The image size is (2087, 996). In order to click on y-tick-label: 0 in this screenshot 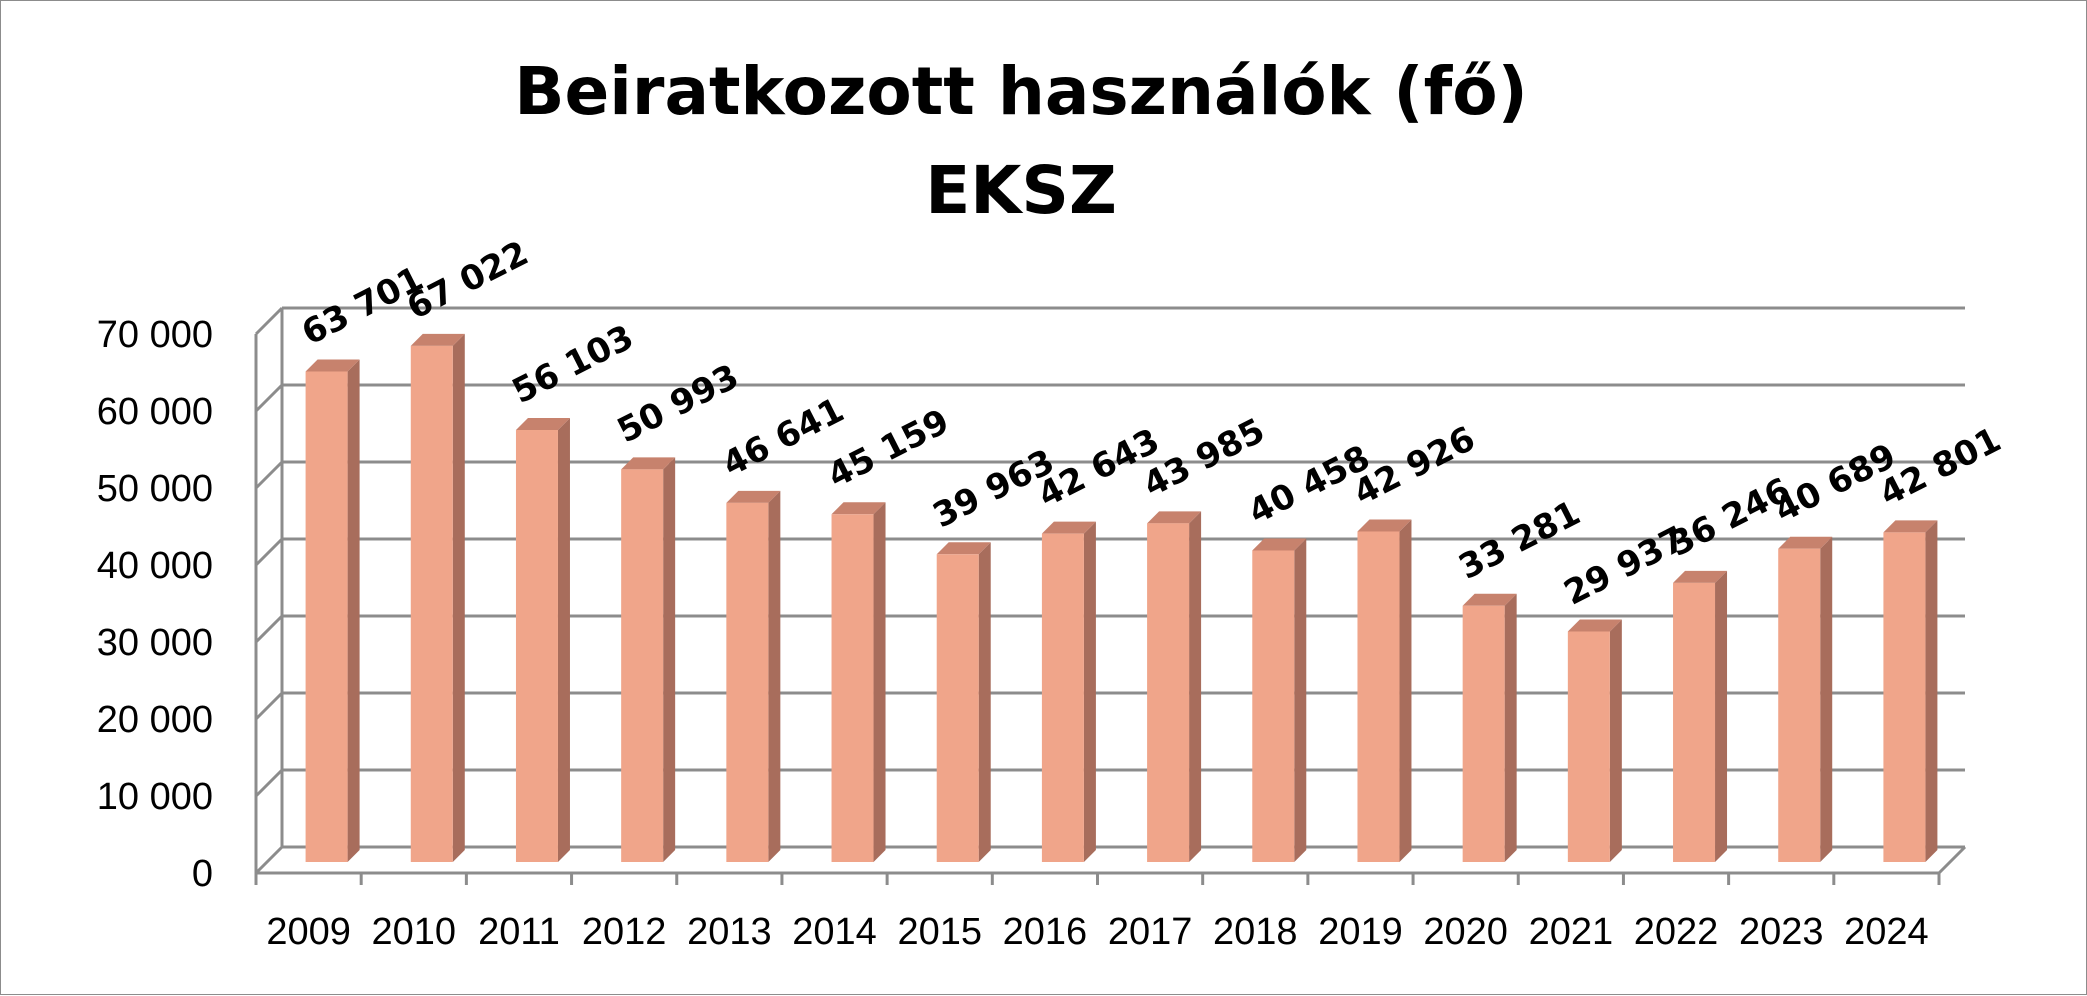, I will do `click(202, 874)`.